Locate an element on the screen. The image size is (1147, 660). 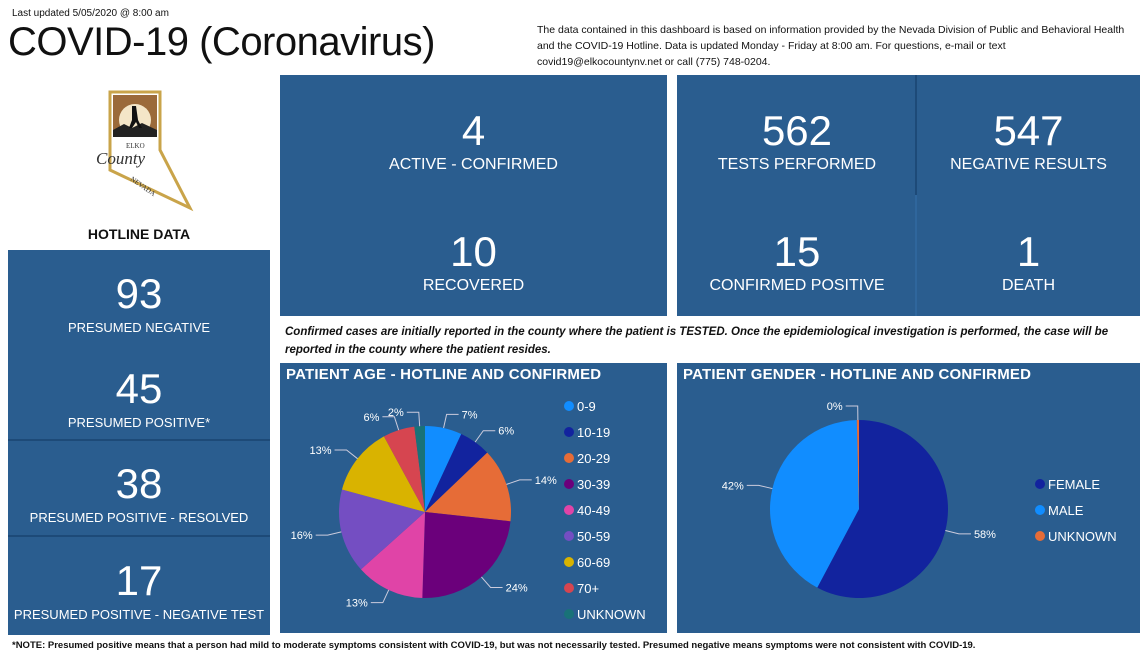
kpi-presumed-positive-negative-test: 17 PRESUMED POSITIVE - NEGATIVE TEST is located at coordinates (139, 591).